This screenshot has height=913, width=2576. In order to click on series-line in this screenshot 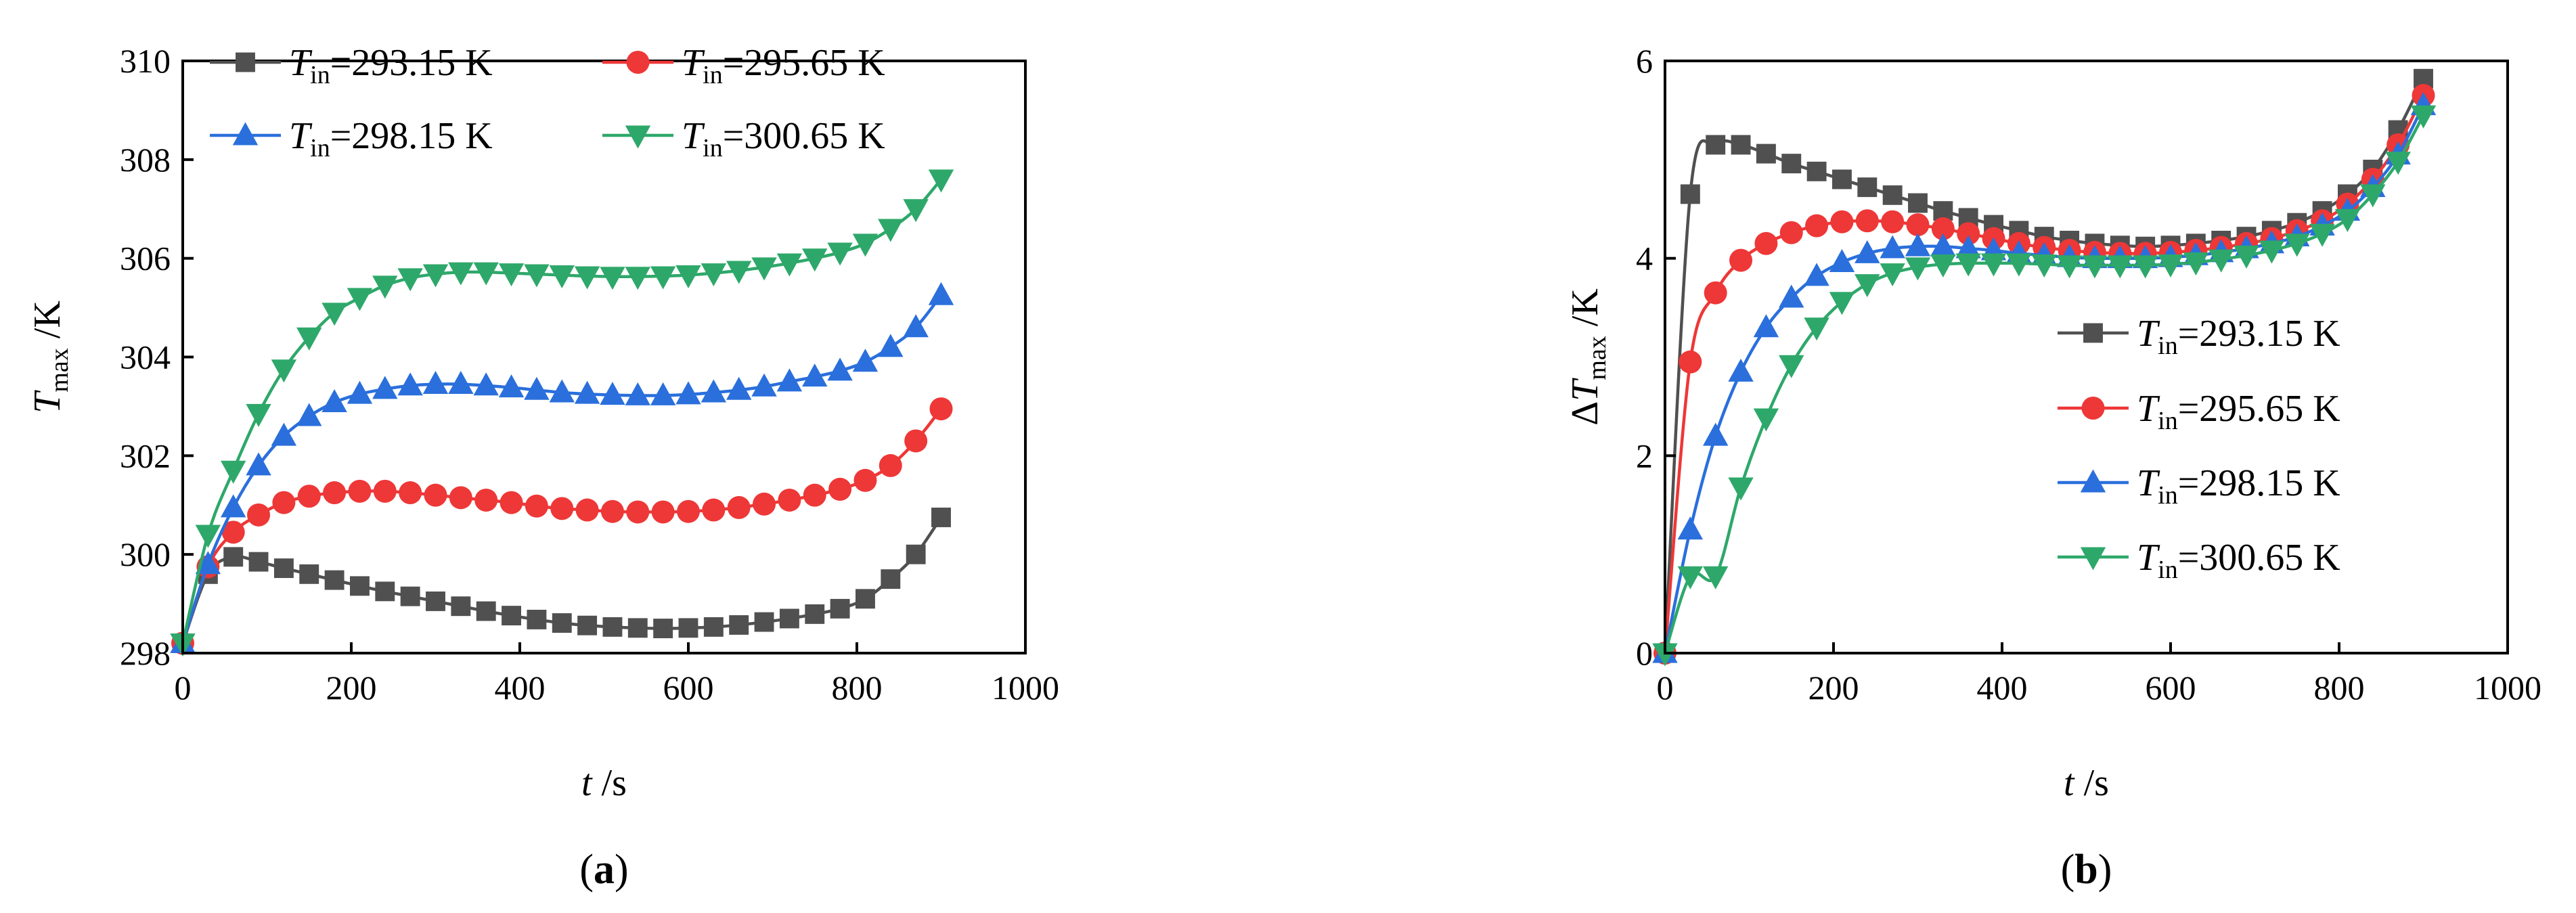, I will do `click(562, 469)`.